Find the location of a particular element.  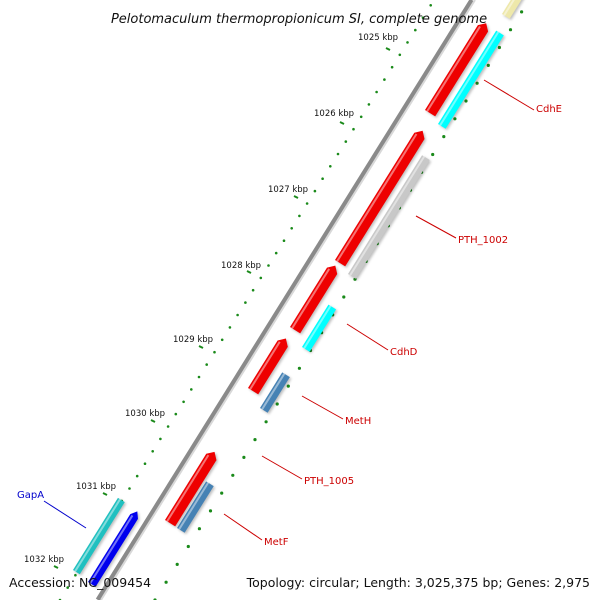

cds-pth1002-highlight is located at coordinates (387, 215).